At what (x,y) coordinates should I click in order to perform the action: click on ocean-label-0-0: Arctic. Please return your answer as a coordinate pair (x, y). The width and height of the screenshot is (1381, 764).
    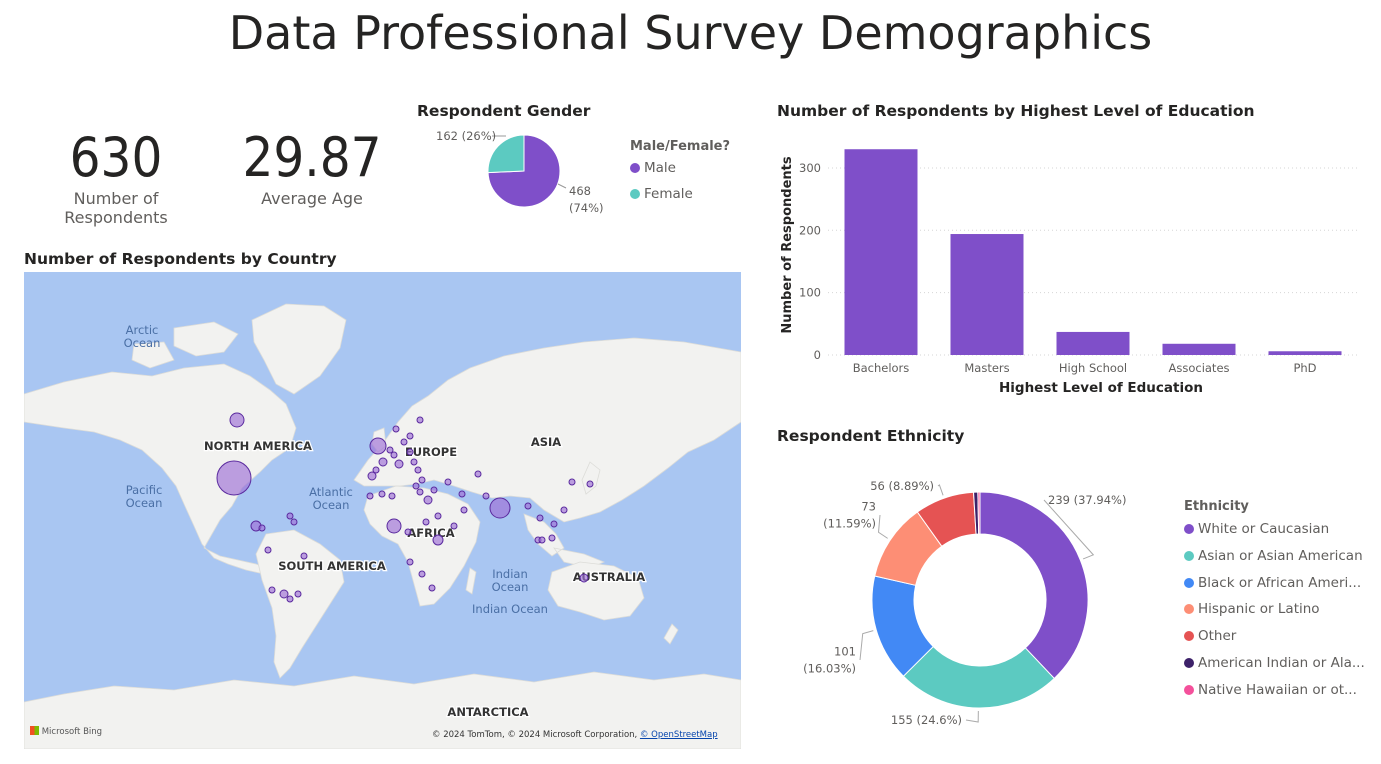
    Looking at the image, I should click on (142, 330).